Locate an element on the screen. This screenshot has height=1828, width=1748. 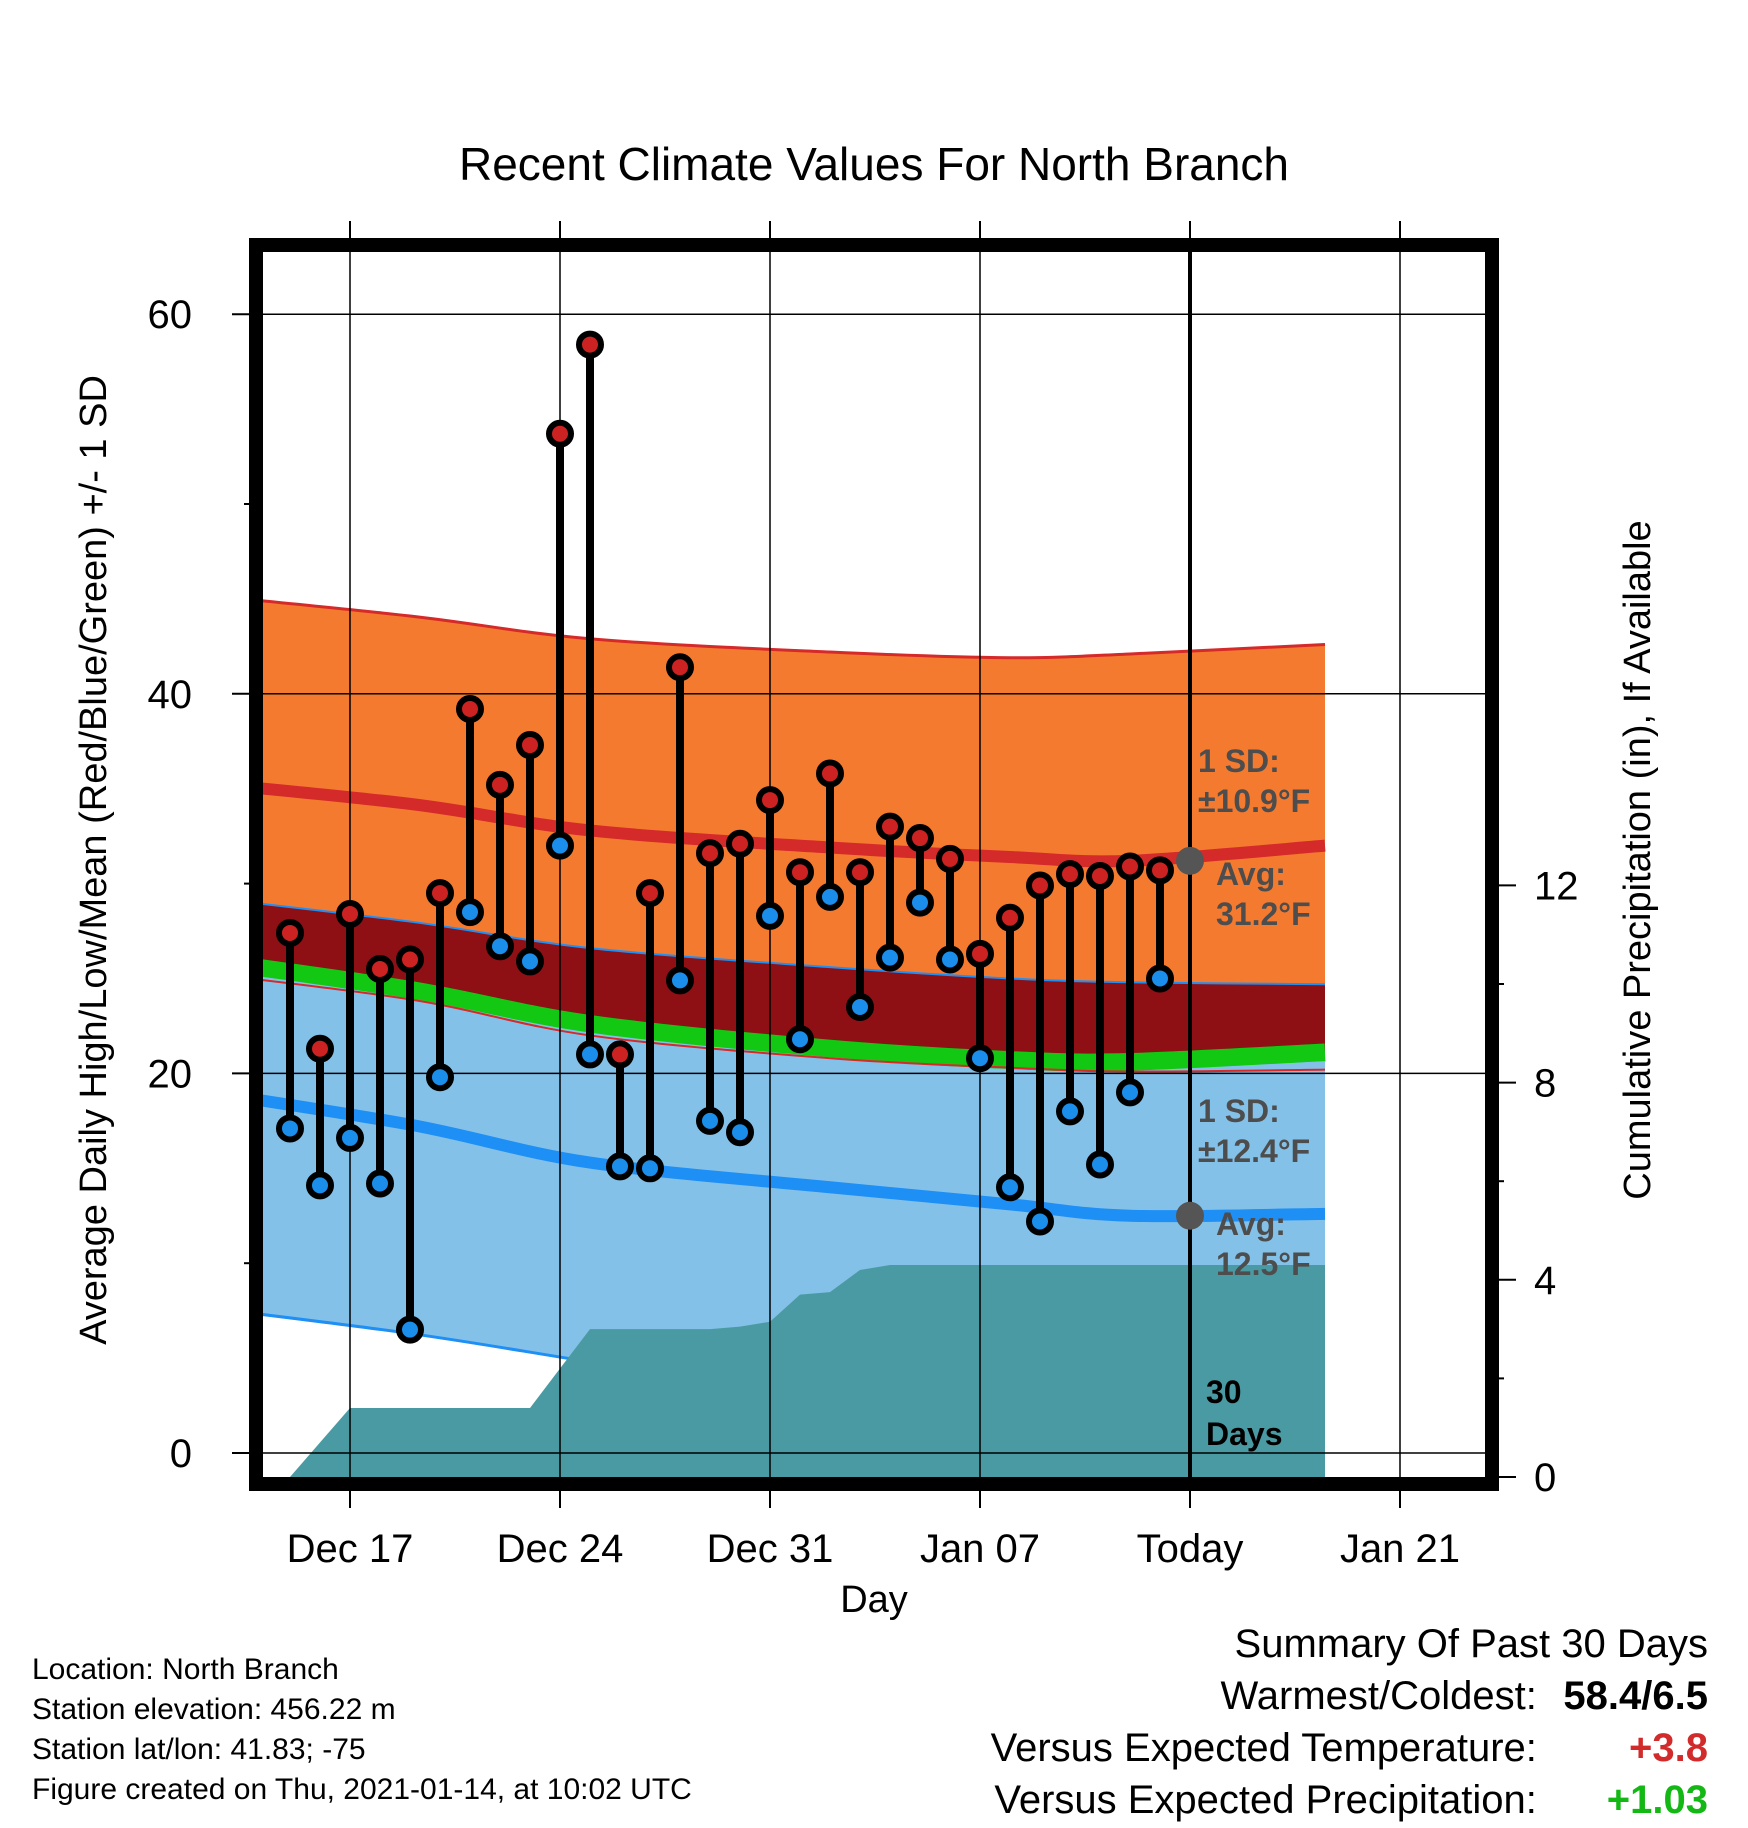
low-avg-value: 12.5°F is located at coordinates (1263, 1264).